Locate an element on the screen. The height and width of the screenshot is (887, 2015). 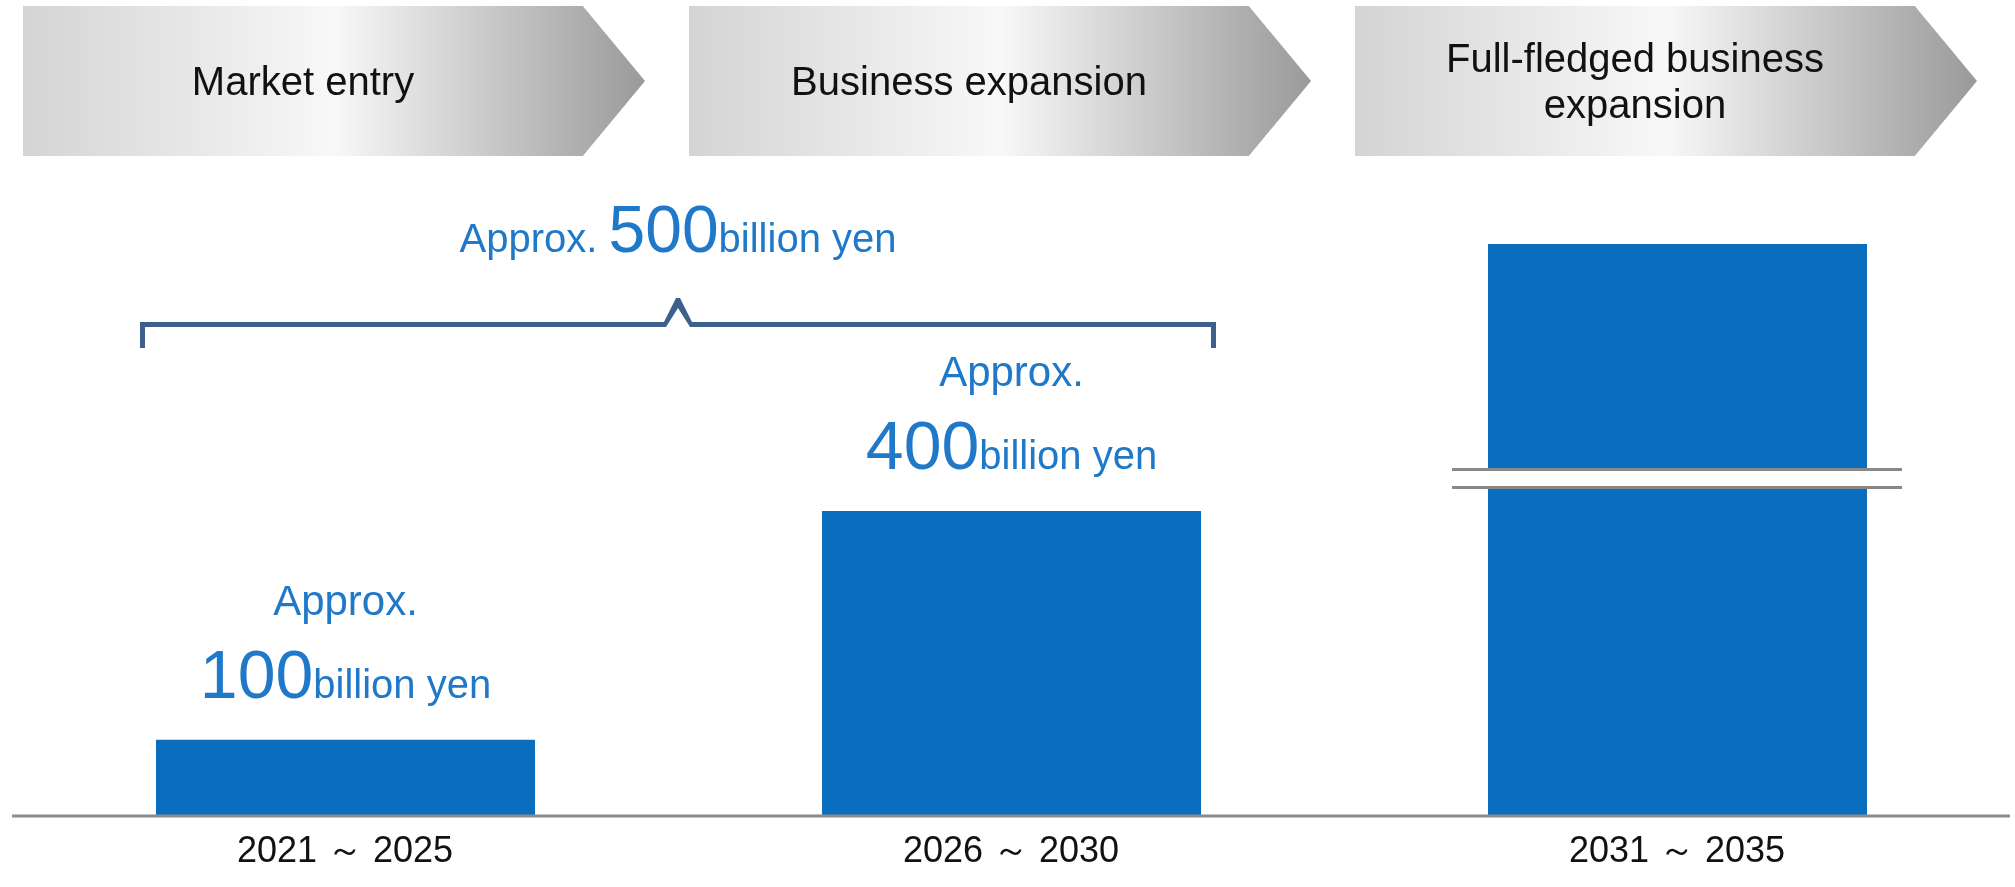
x-tick-label: 2021 ～ 2025 is located at coordinates (345, 849).